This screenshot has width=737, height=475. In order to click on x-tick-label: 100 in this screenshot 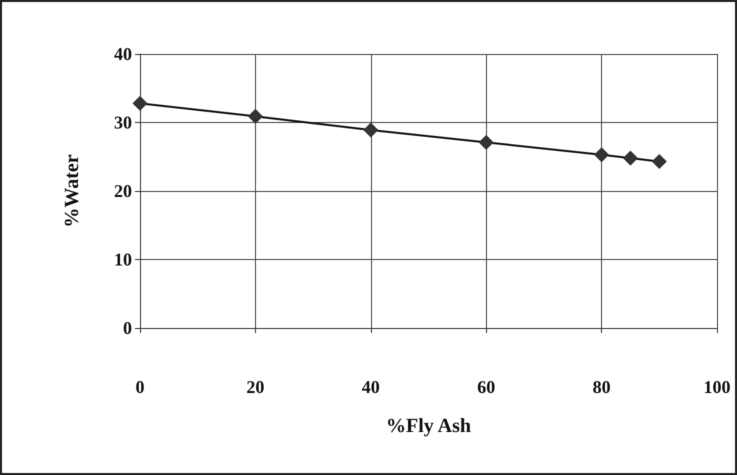, I will do `click(717, 387)`.